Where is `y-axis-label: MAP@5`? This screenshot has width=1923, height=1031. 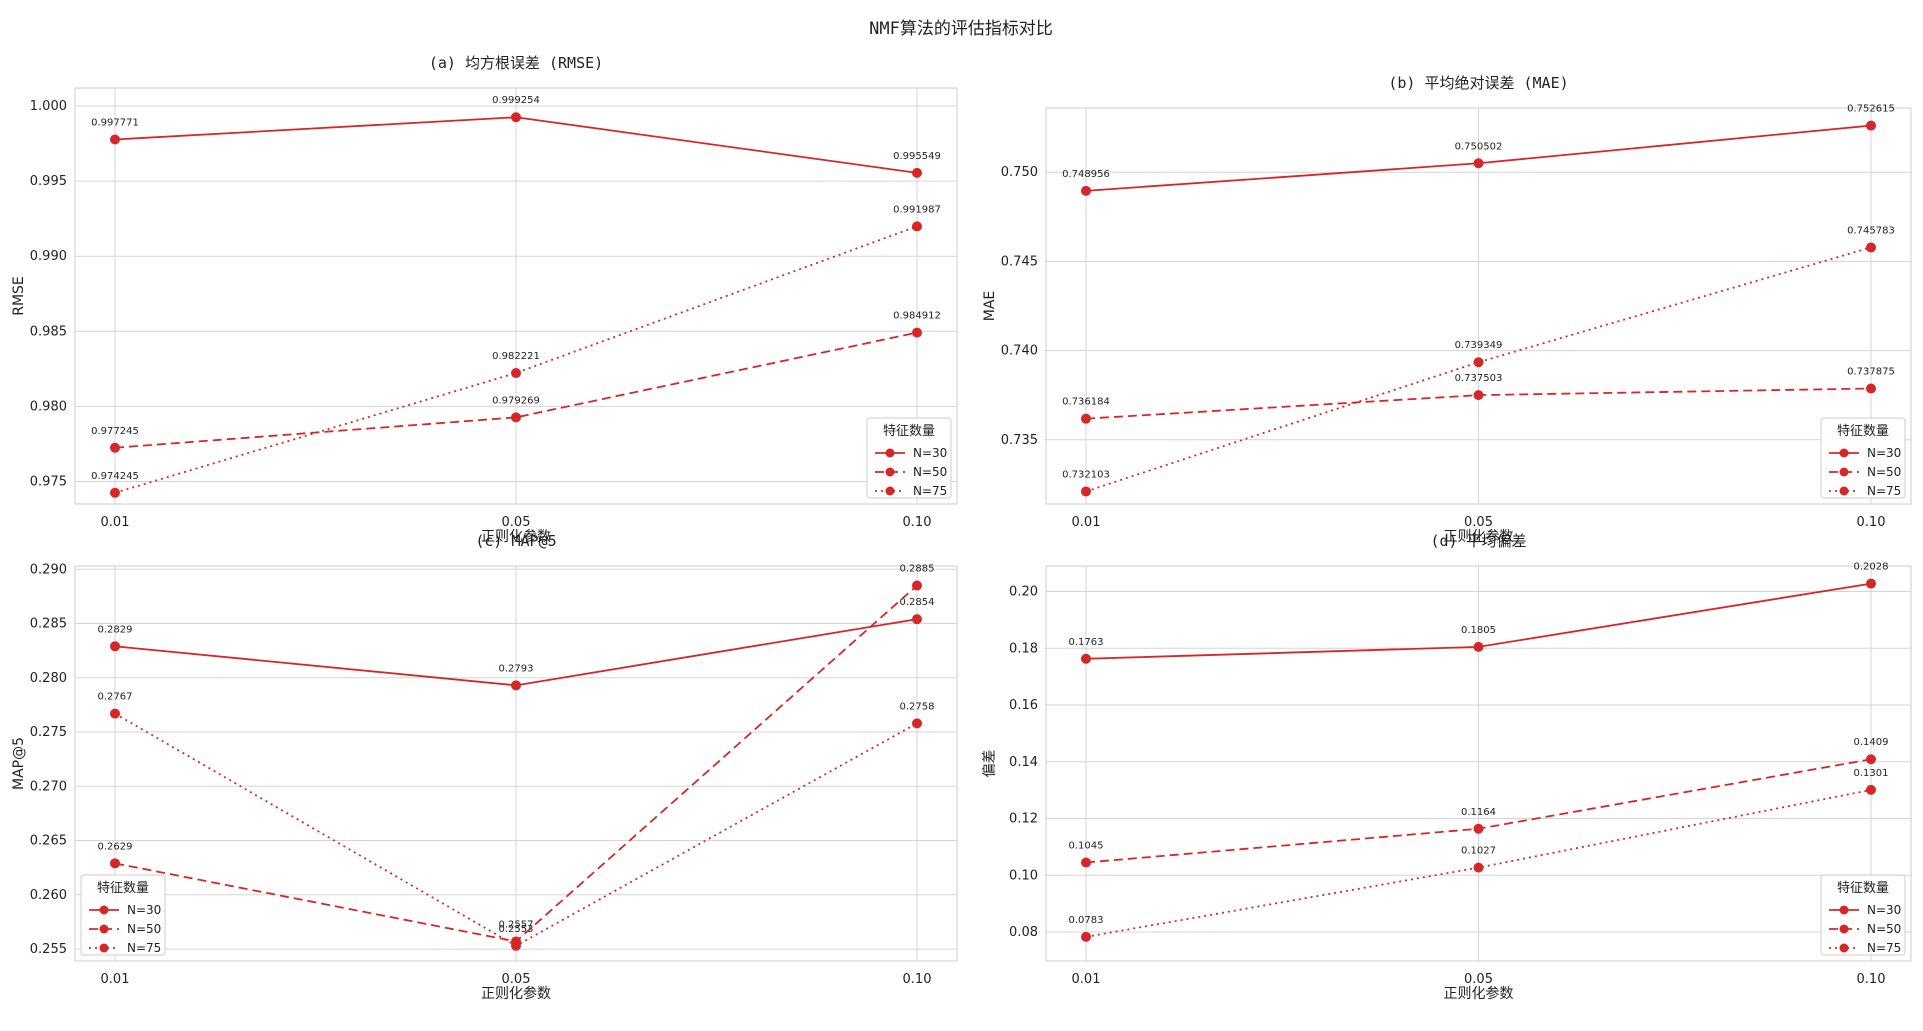 y-axis-label: MAP@5 is located at coordinates (19, 763).